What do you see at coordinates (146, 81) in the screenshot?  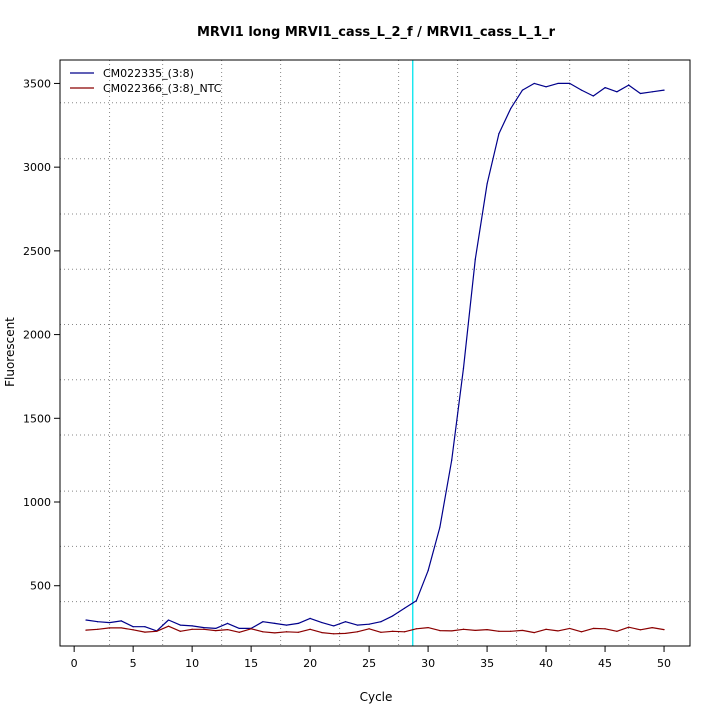 I see `legend: CM022335_(3:8) CM022366_(3:8)_NTC` at bounding box center [146, 81].